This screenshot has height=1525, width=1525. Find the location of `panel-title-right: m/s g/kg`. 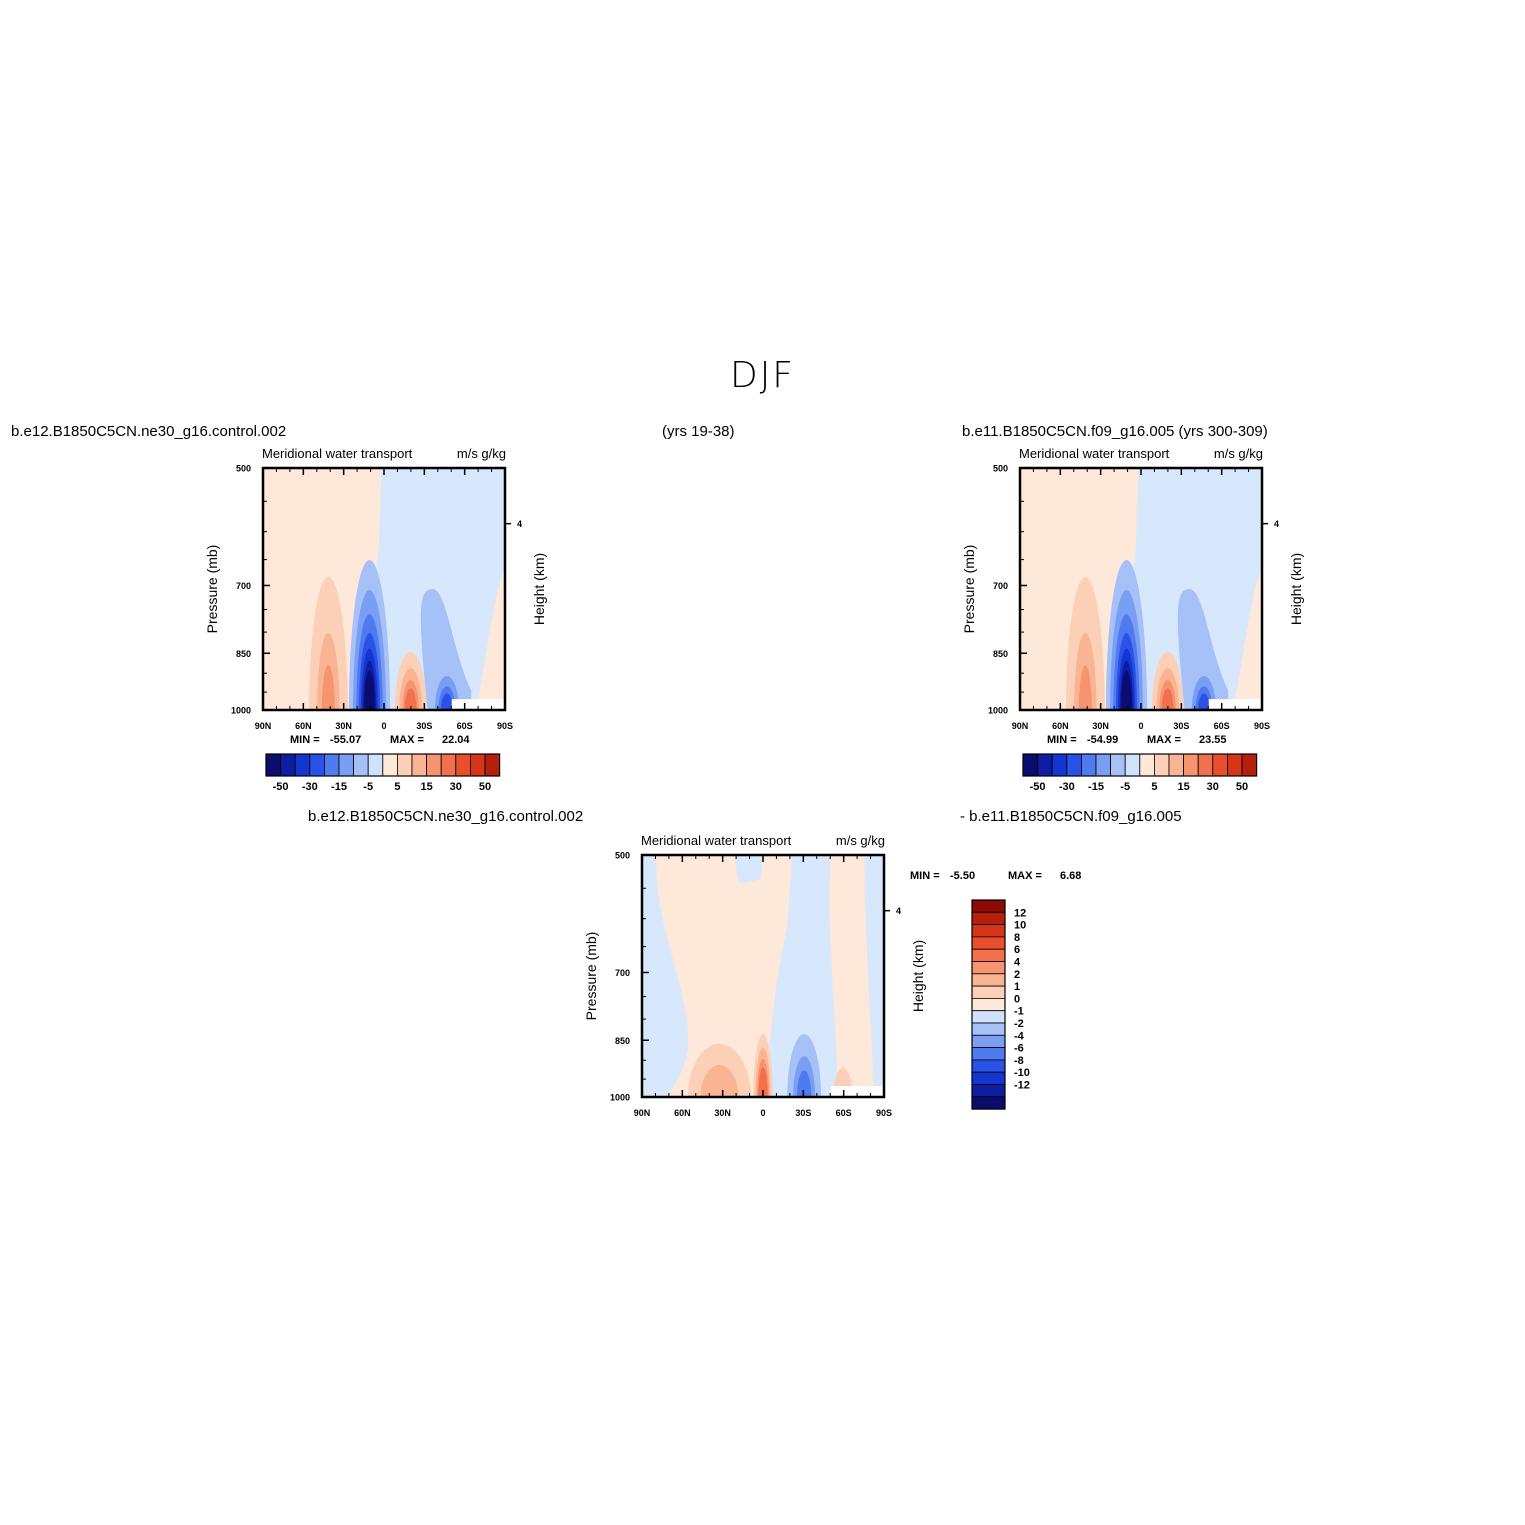

panel-title-right: m/s g/kg is located at coordinates (860, 840).